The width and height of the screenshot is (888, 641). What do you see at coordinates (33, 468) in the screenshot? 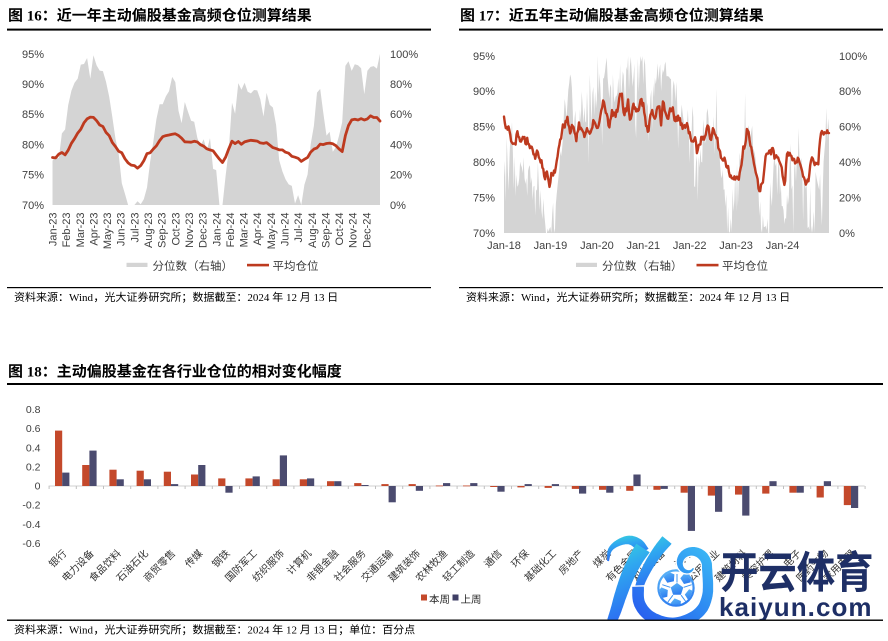
I see `svg-text: 0.2` at bounding box center [33, 468].